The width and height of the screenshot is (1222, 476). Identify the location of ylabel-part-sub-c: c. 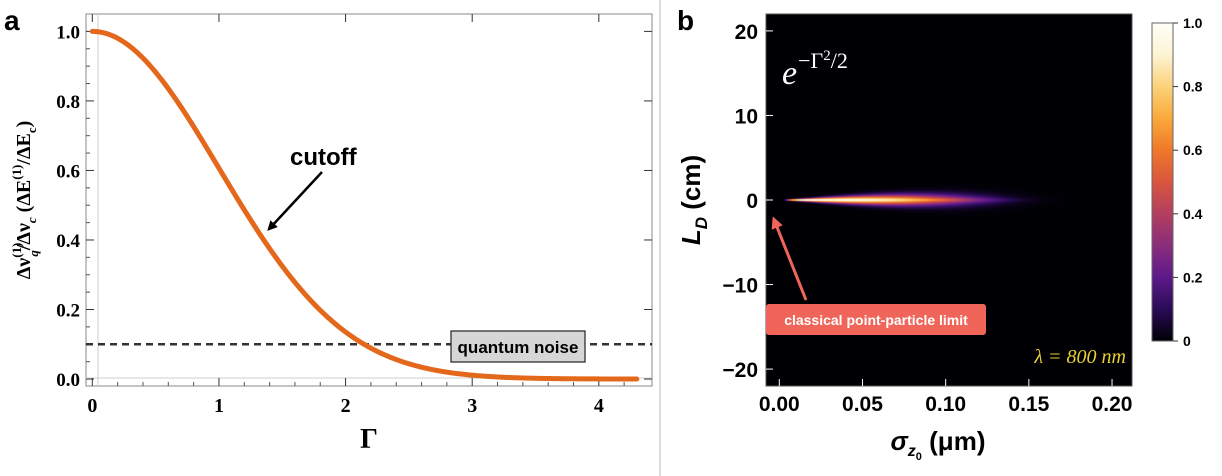
(31, 220).